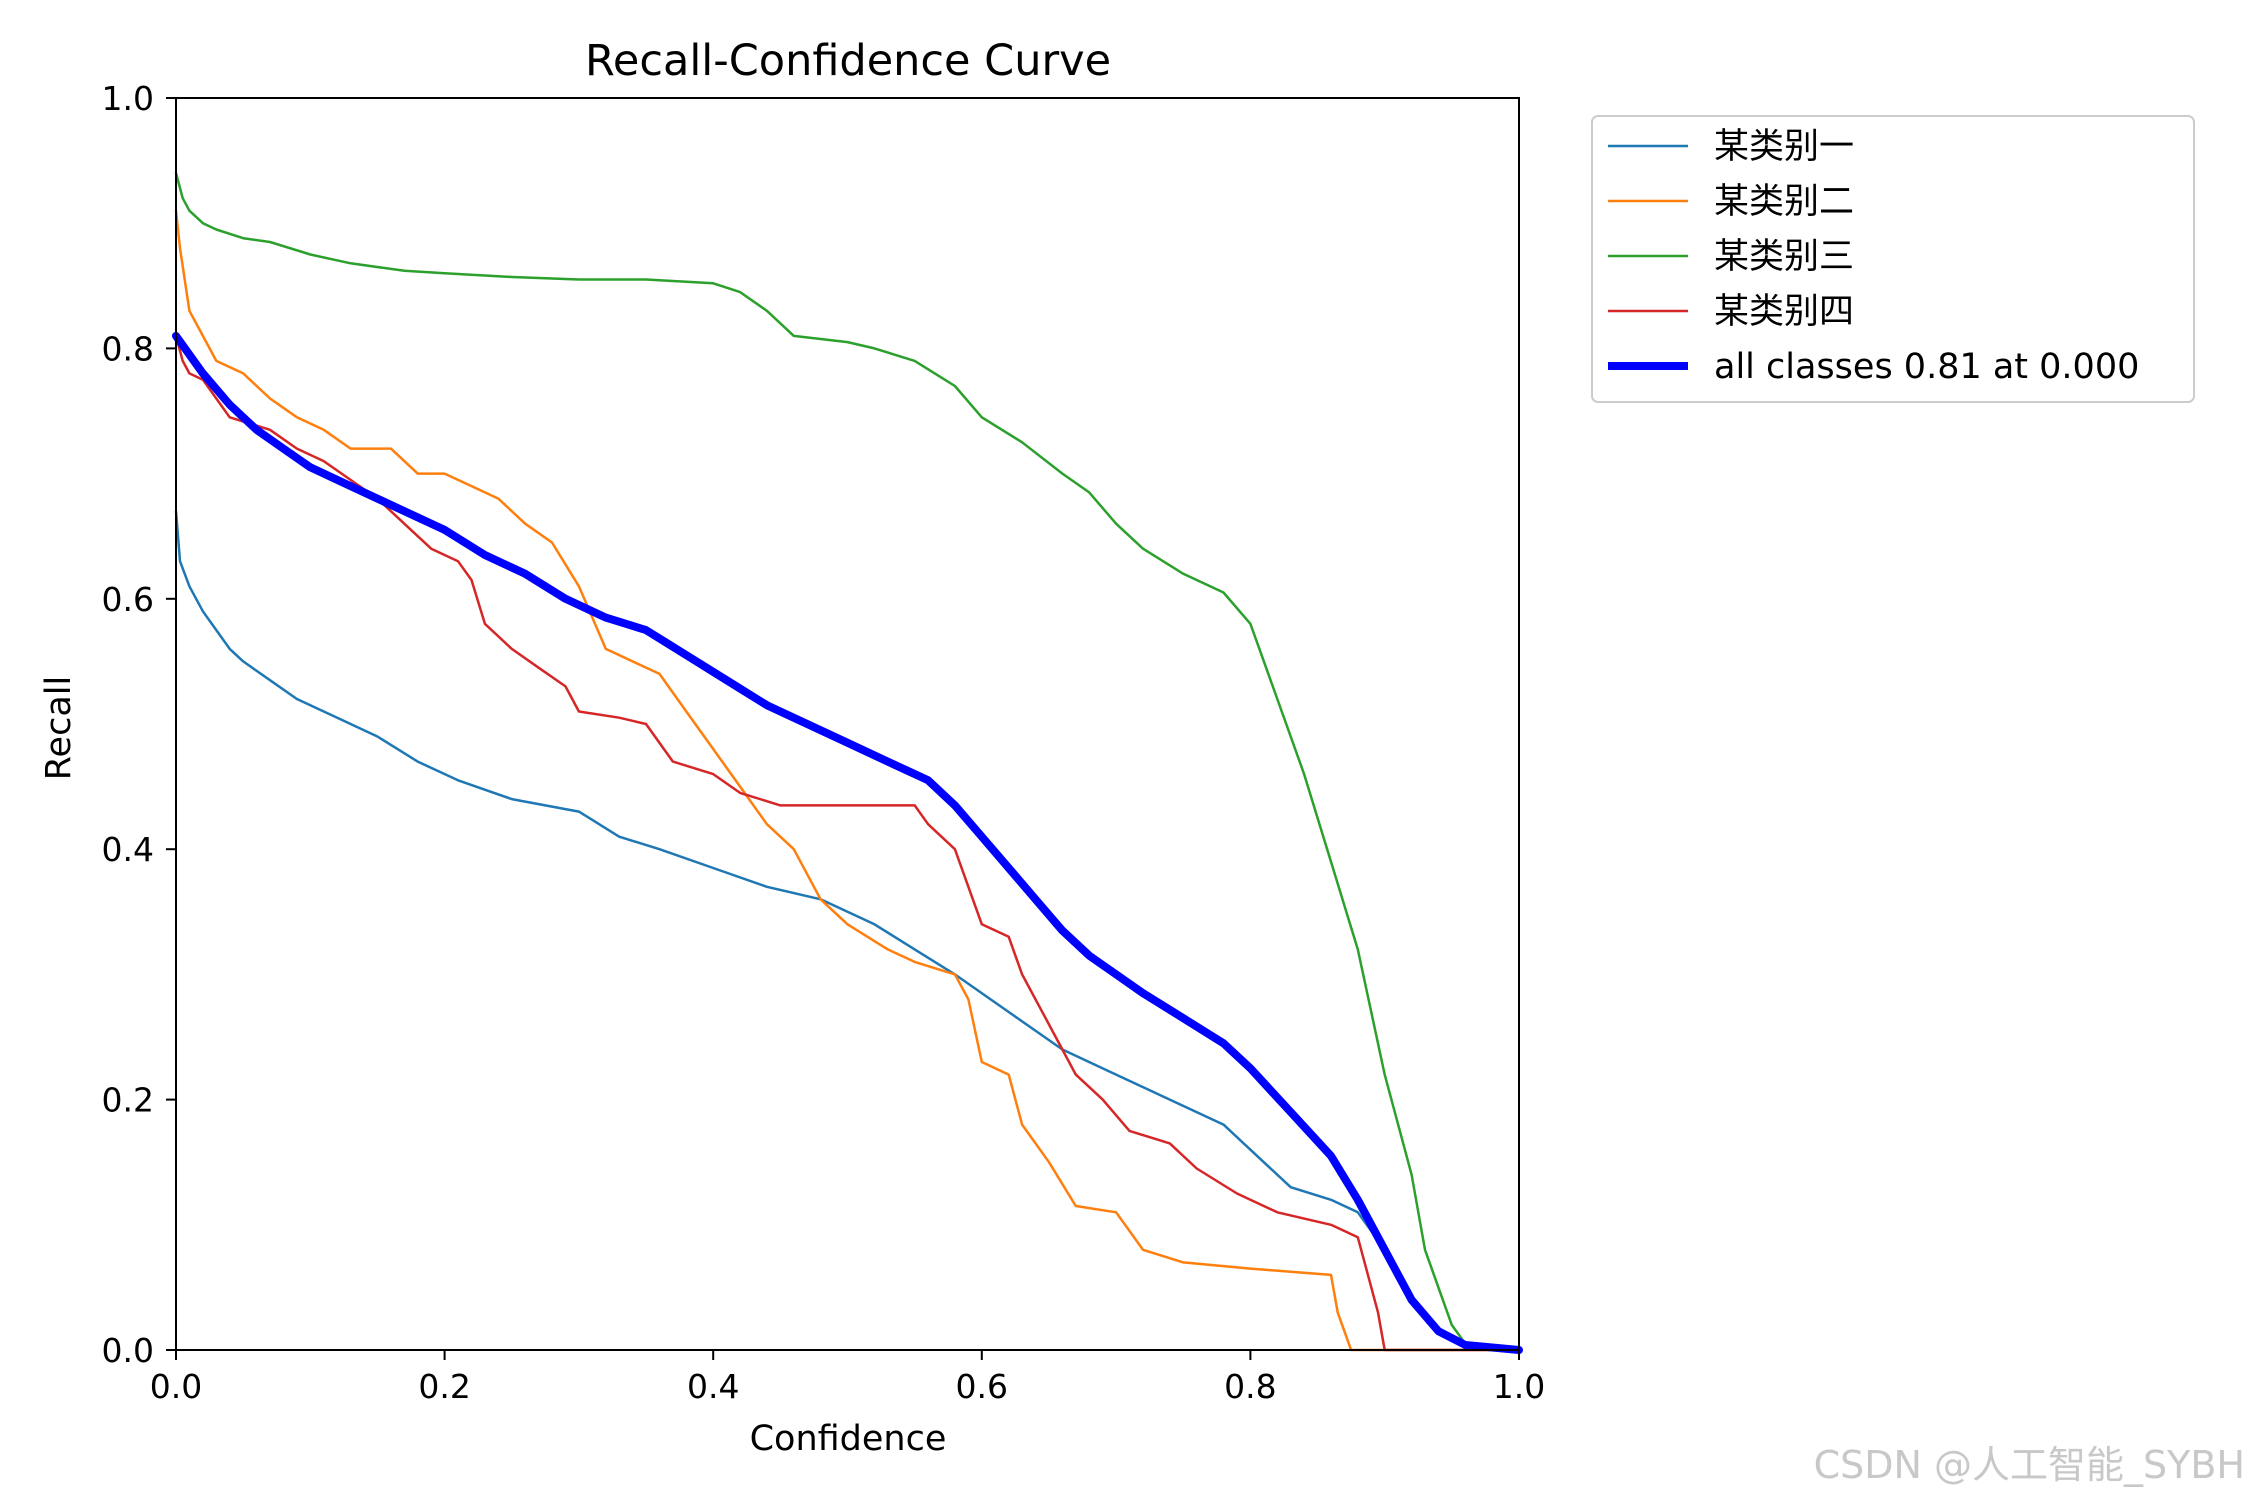 This screenshot has width=2250, height=1504. Describe the element at coordinates (848, 61) in the screenshot. I see `chart-title: Recall-Confidence Curve` at that location.